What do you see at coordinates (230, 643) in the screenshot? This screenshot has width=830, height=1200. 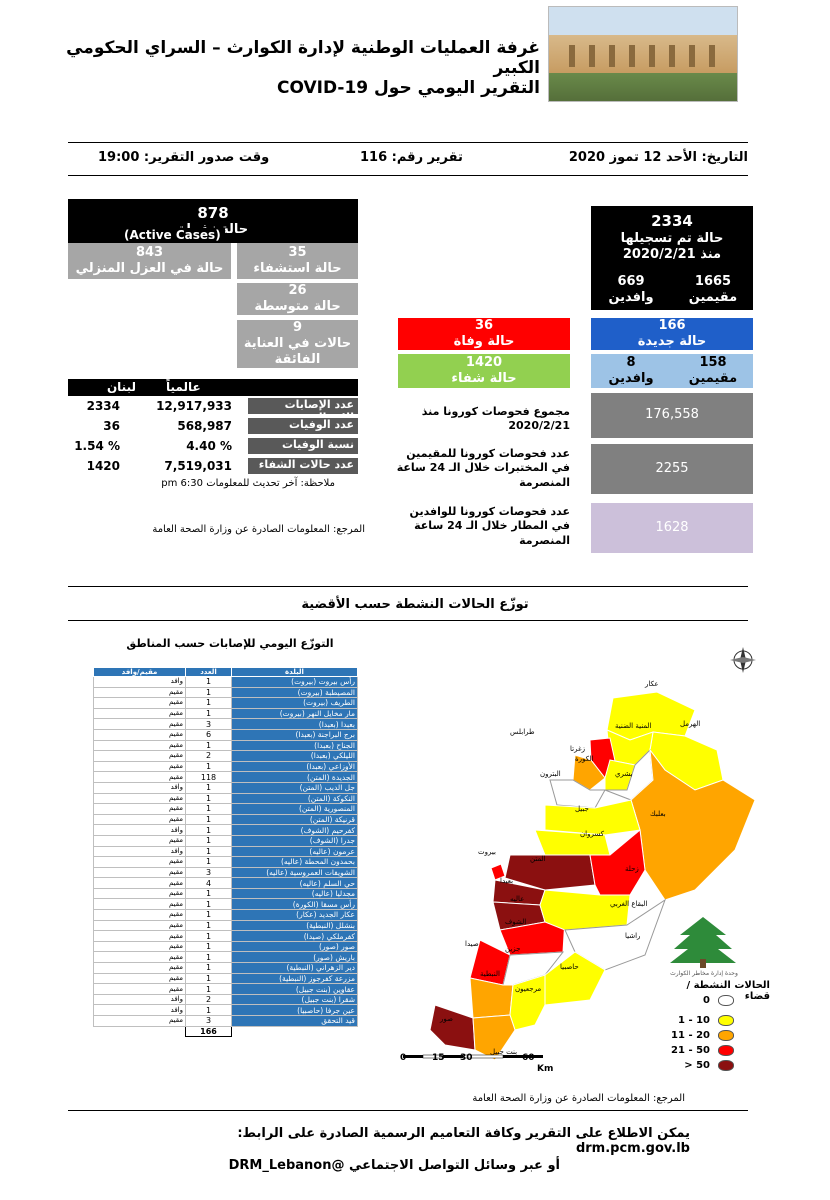 I see `table-title: التوزّع اليومي للإصابات حسب المناطق` at bounding box center [230, 643].